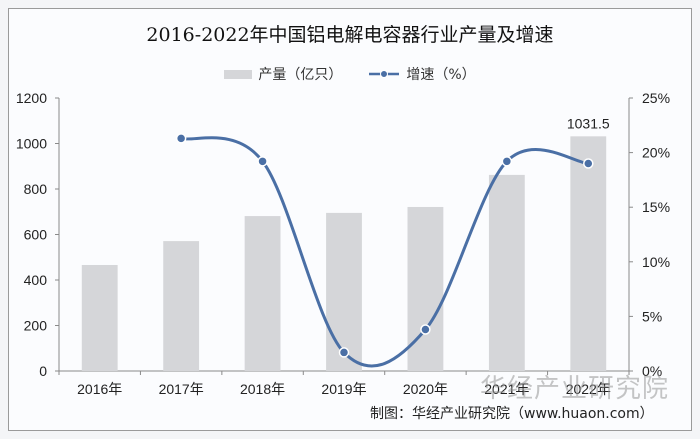 This screenshot has width=700, height=439. What do you see at coordinates (656, 262) in the screenshot?
I see `right-y-tick-label: 10%` at bounding box center [656, 262].